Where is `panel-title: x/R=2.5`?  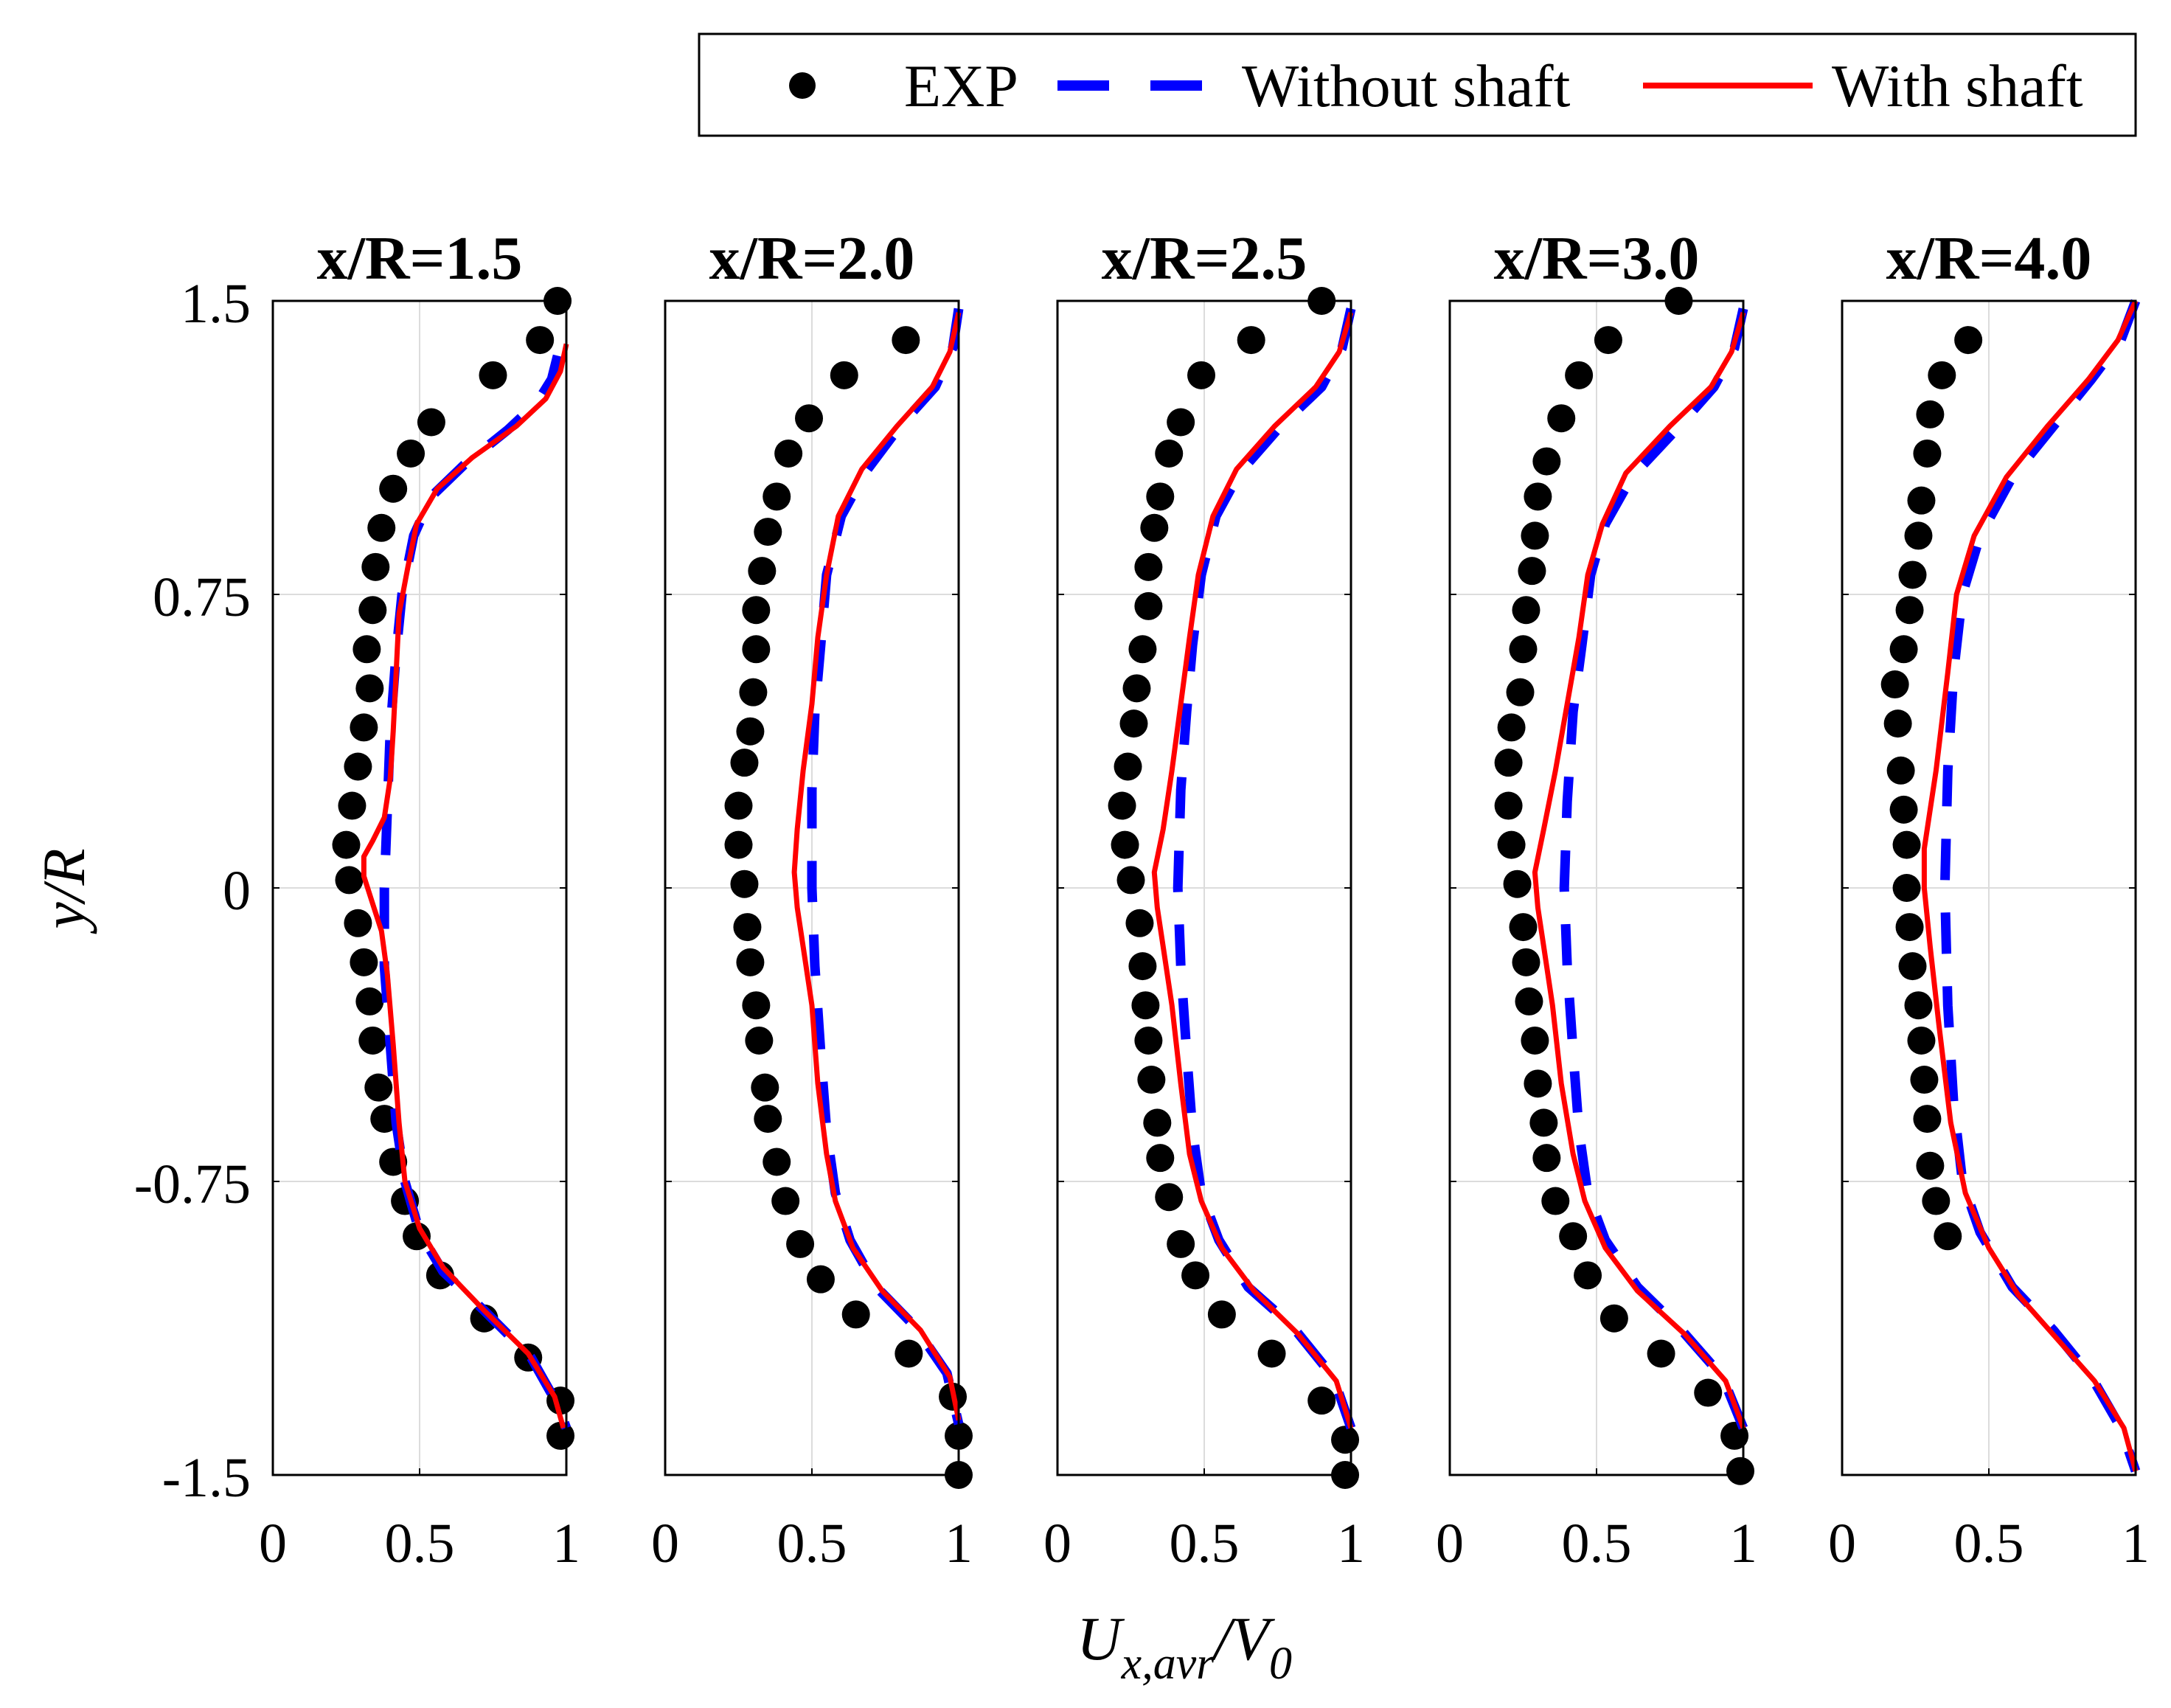 panel-title: x/R=2.5 is located at coordinates (1204, 258).